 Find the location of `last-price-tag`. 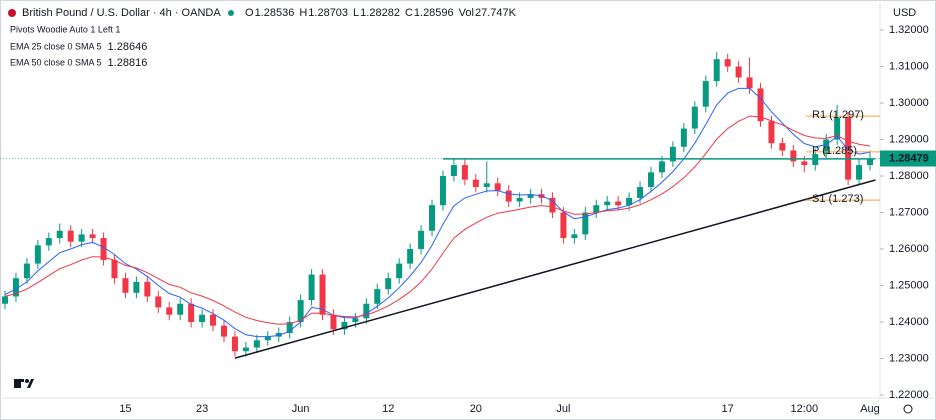

last-price-tag is located at coordinates (908, 158).